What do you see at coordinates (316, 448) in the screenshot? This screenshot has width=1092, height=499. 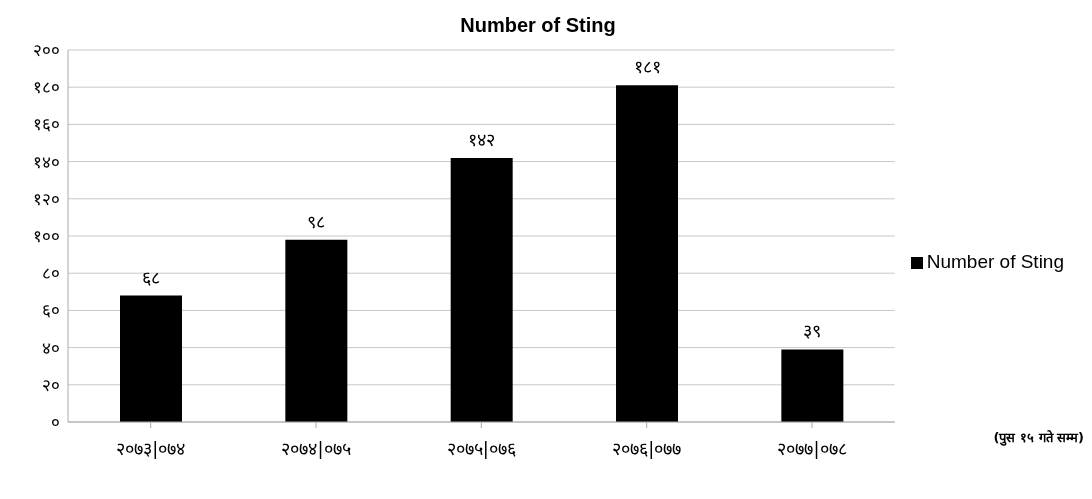 I see `x-tick-label: २०७४|०७५` at bounding box center [316, 448].